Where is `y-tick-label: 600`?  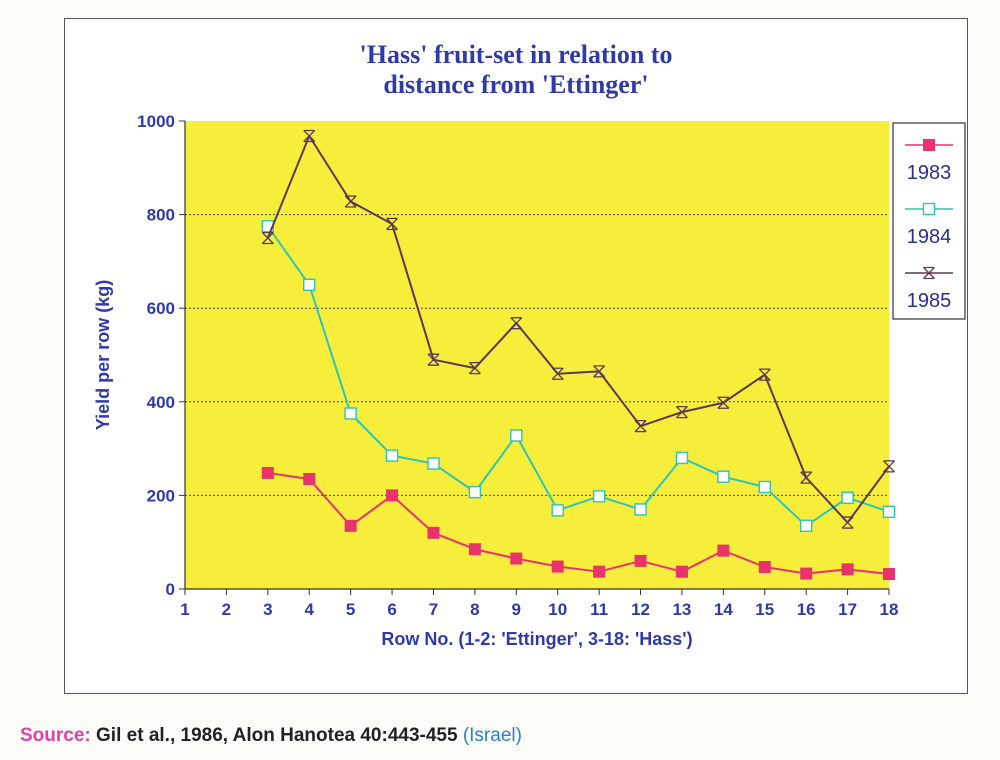 y-tick-label: 600 is located at coordinates (161, 308).